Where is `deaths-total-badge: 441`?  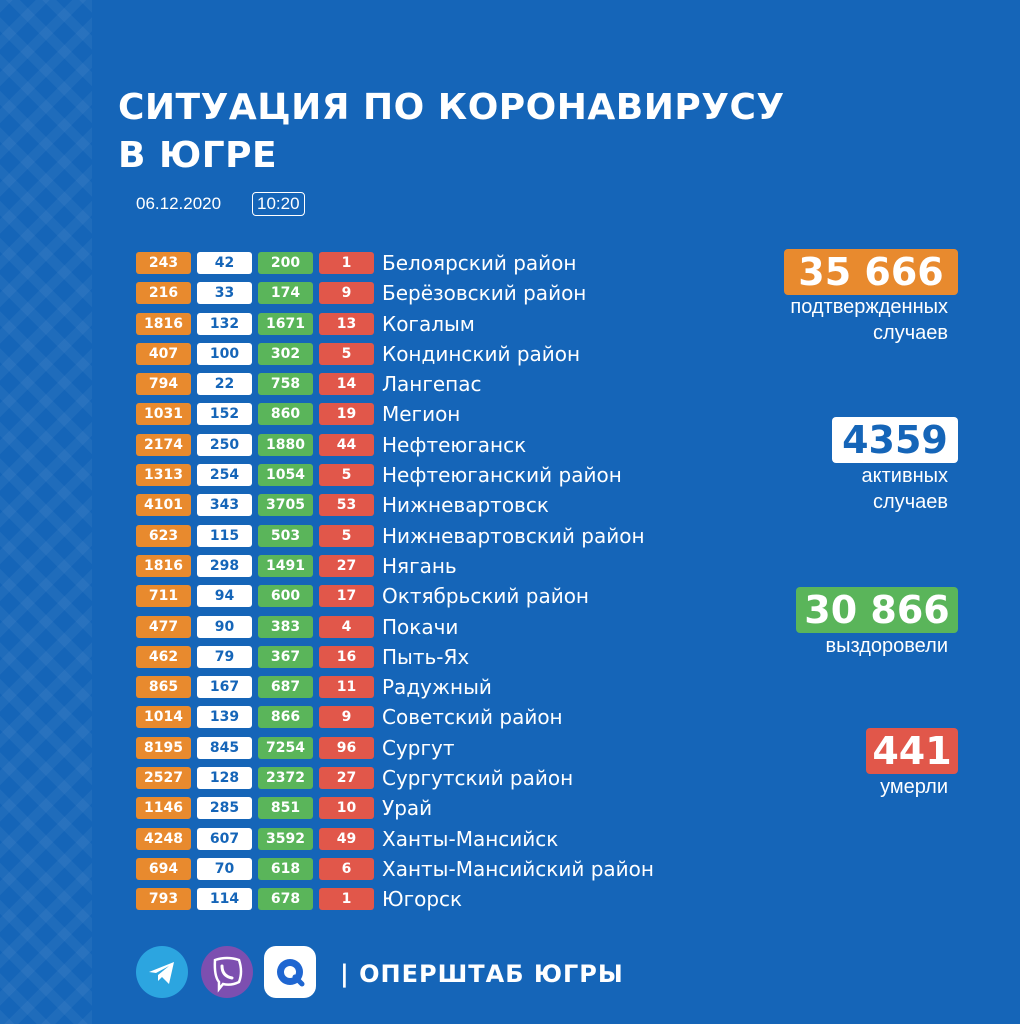
deaths-total-badge: 441 is located at coordinates (912, 751).